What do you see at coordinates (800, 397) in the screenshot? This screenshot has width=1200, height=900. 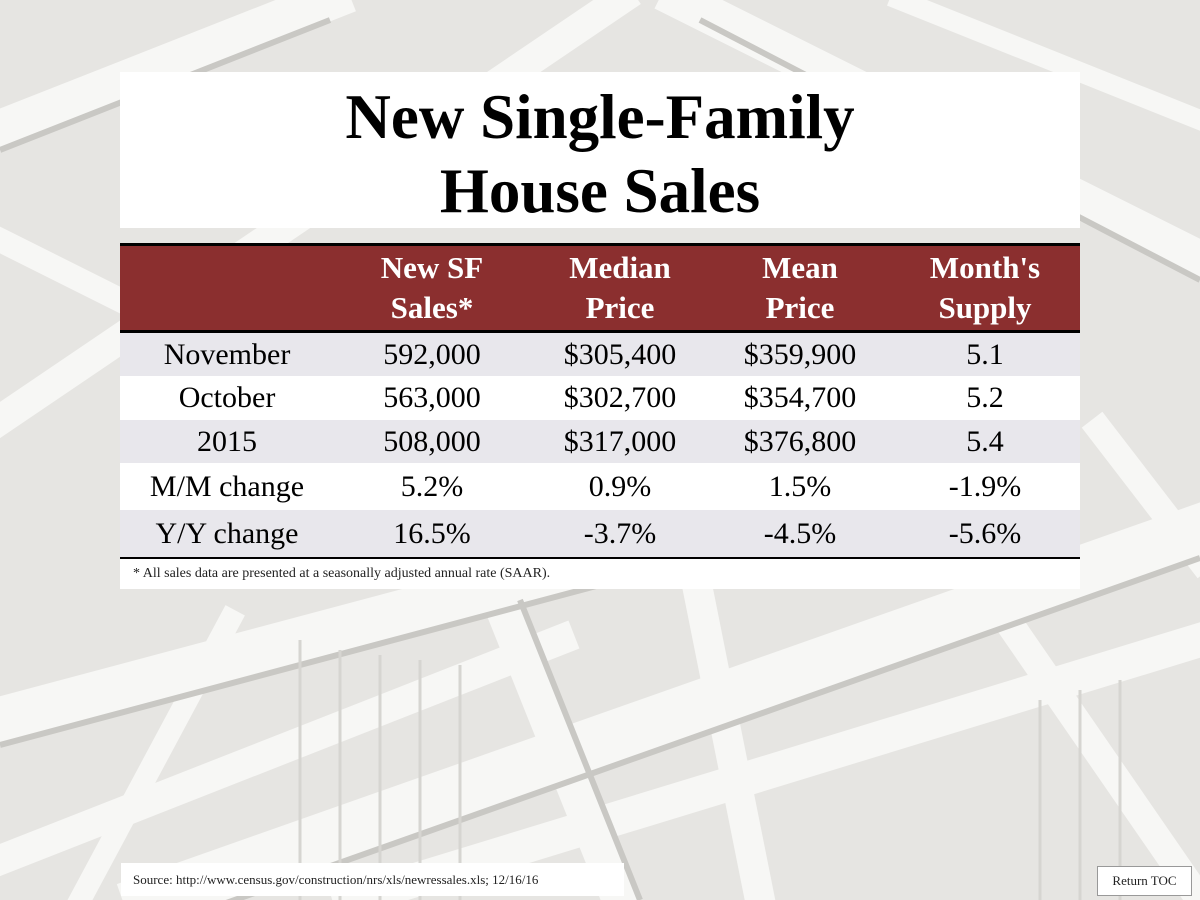 I see `cell-mean: $354,700` at bounding box center [800, 397].